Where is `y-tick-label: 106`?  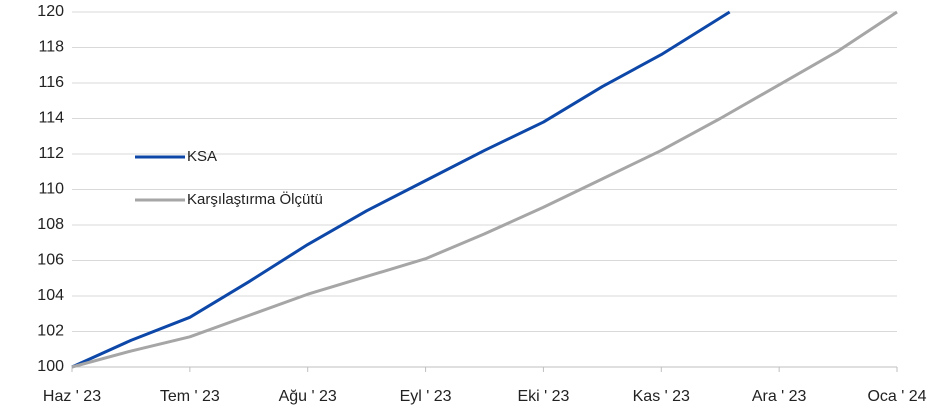
y-tick-label: 106 is located at coordinates (50, 260).